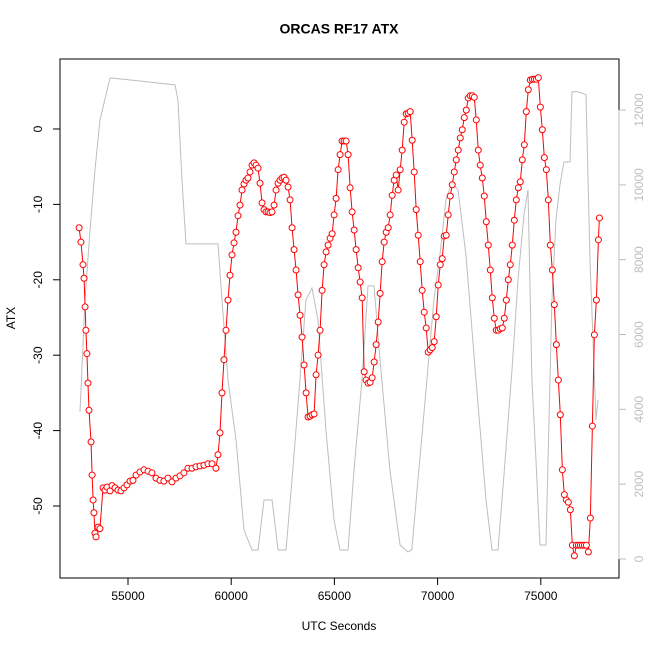 This screenshot has width=650, height=650. I want to click on x-tick-label: 60000, so click(232, 596).